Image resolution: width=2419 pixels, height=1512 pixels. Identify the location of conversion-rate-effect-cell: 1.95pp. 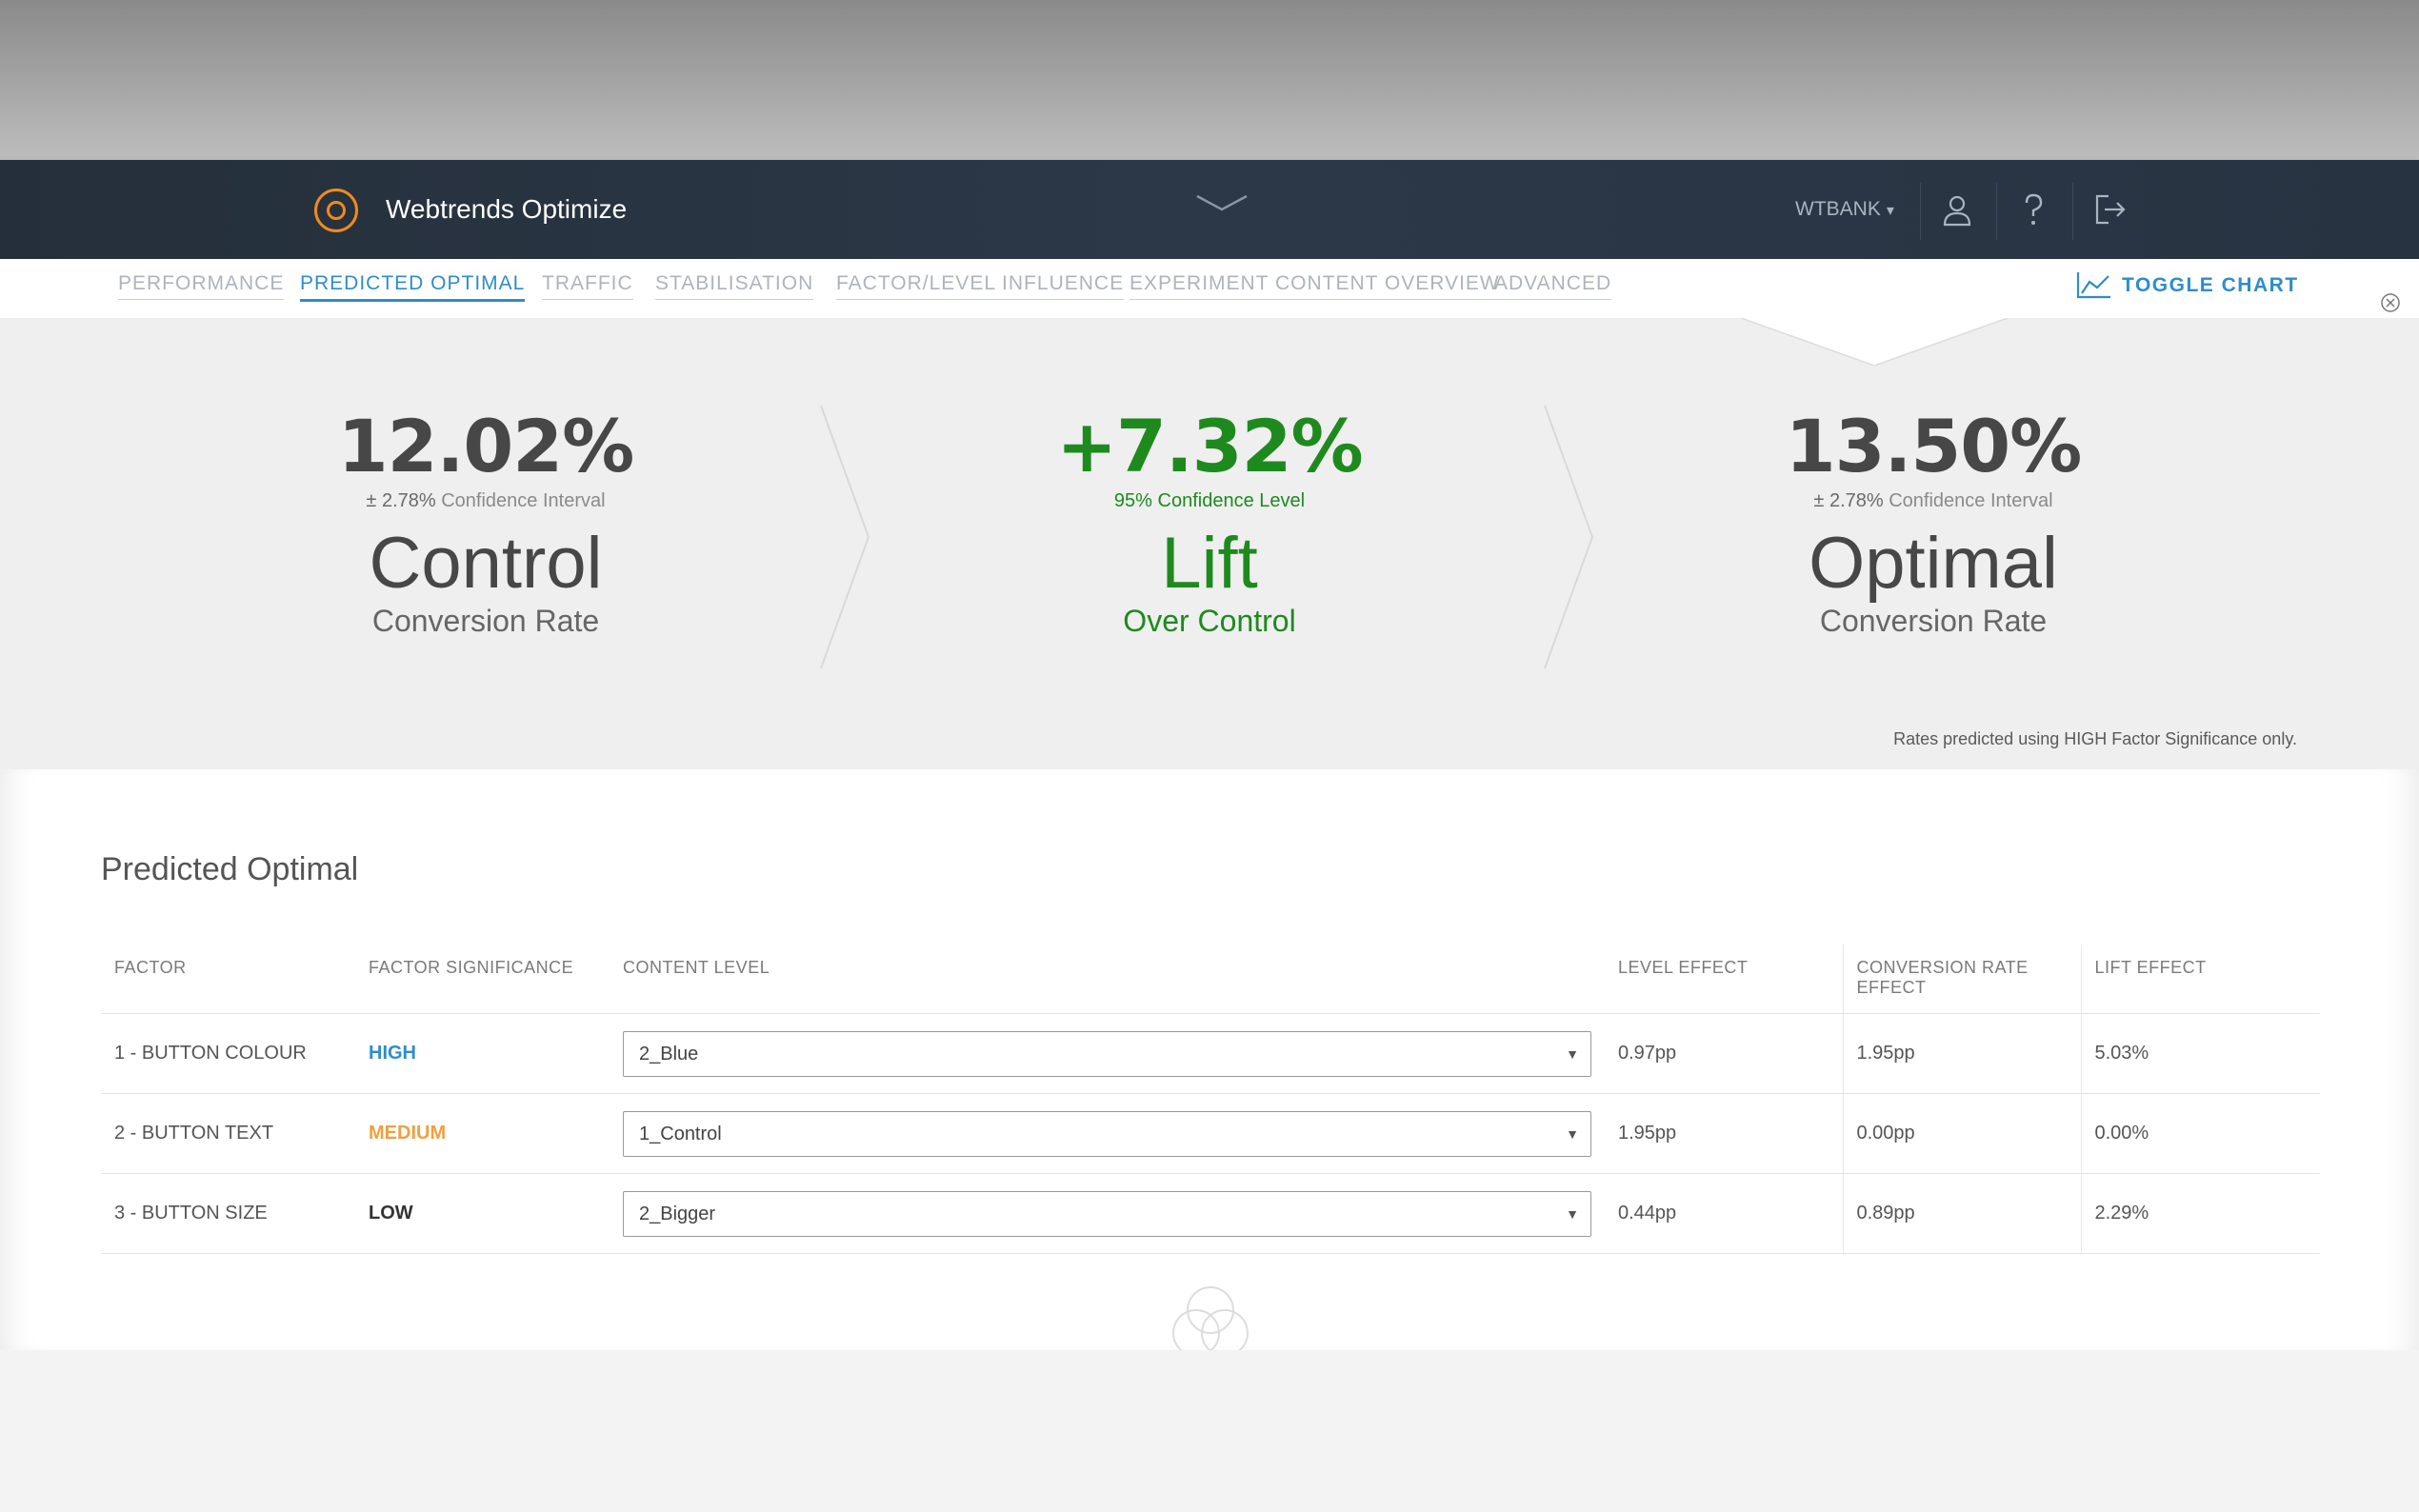
(1962, 1053).